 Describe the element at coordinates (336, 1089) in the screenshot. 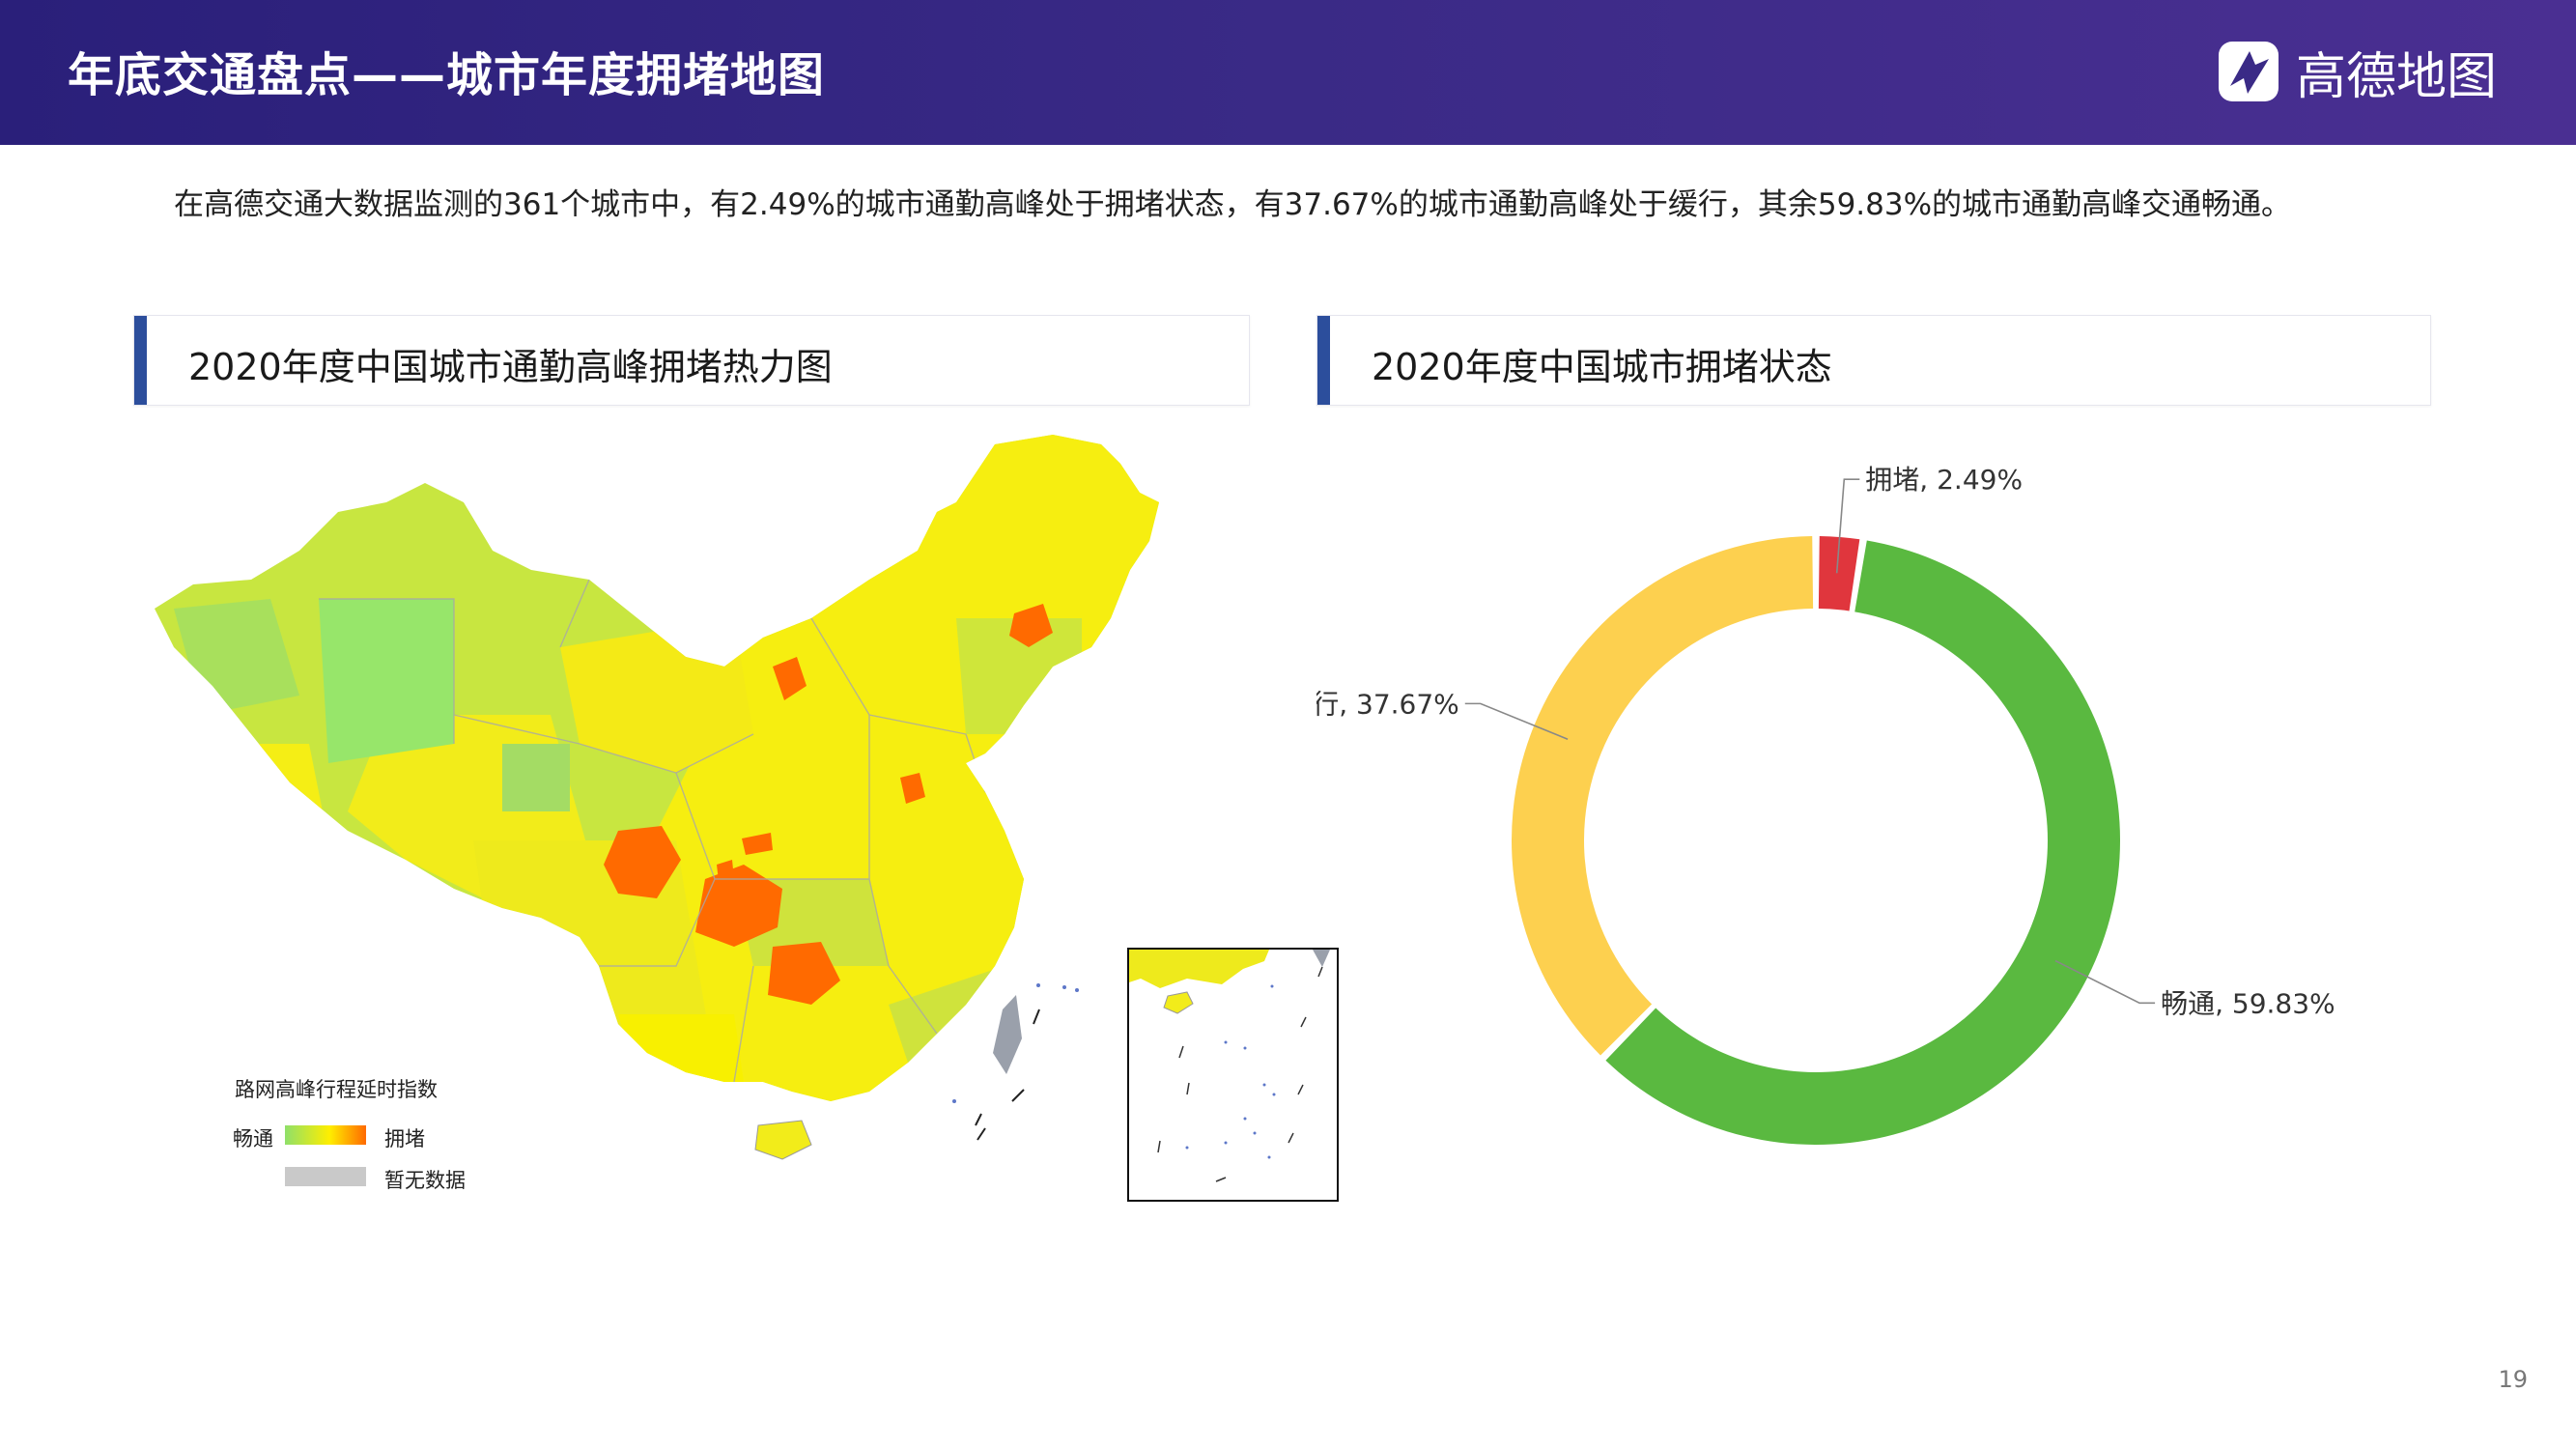

I see `map-legend-title: 路网高峰行程延时指数` at that location.